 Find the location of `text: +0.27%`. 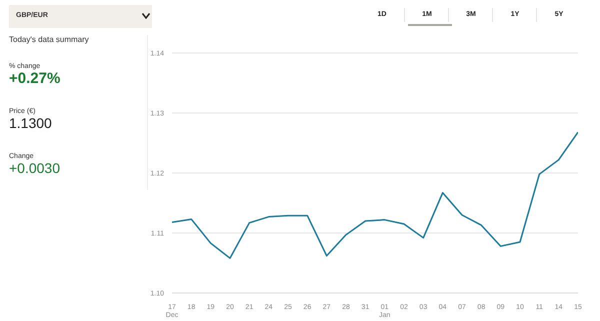

text: +0.27% is located at coordinates (34, 78).